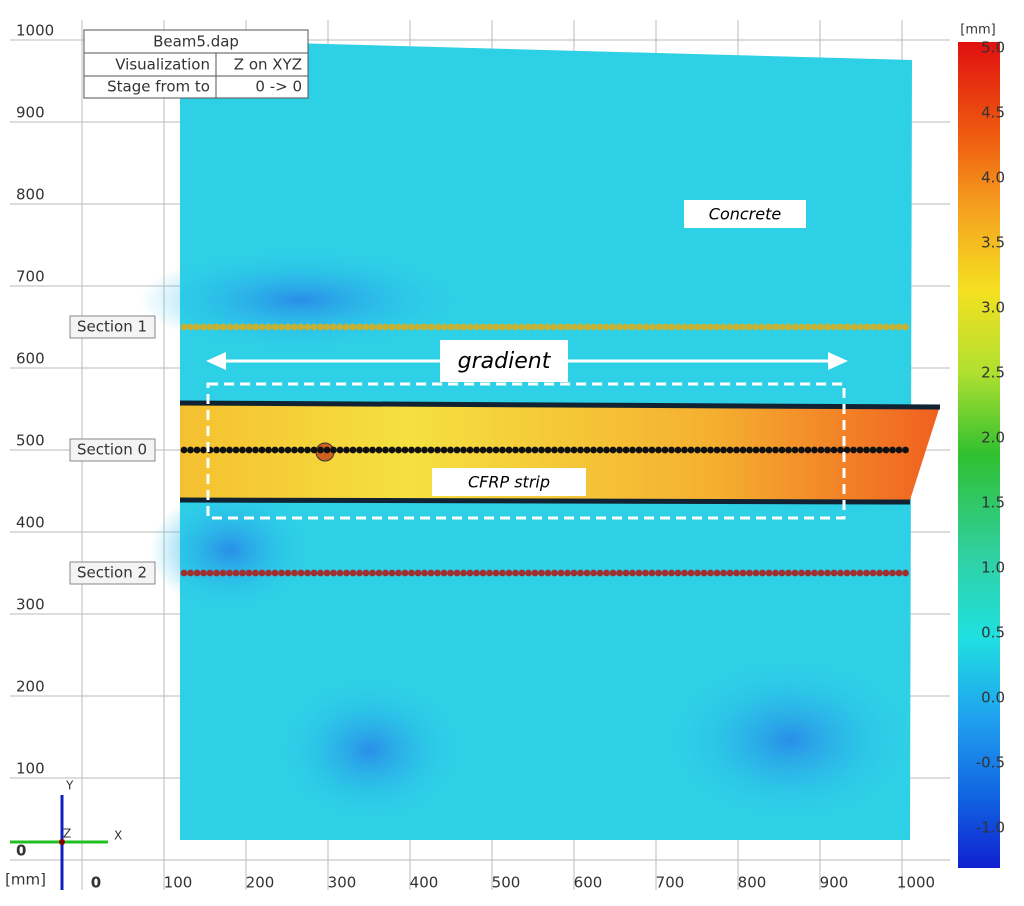 Image resolution: width=1024 pixels, height=906 pixels. I want to click on x-tick-label: 400, so click(424, 883).